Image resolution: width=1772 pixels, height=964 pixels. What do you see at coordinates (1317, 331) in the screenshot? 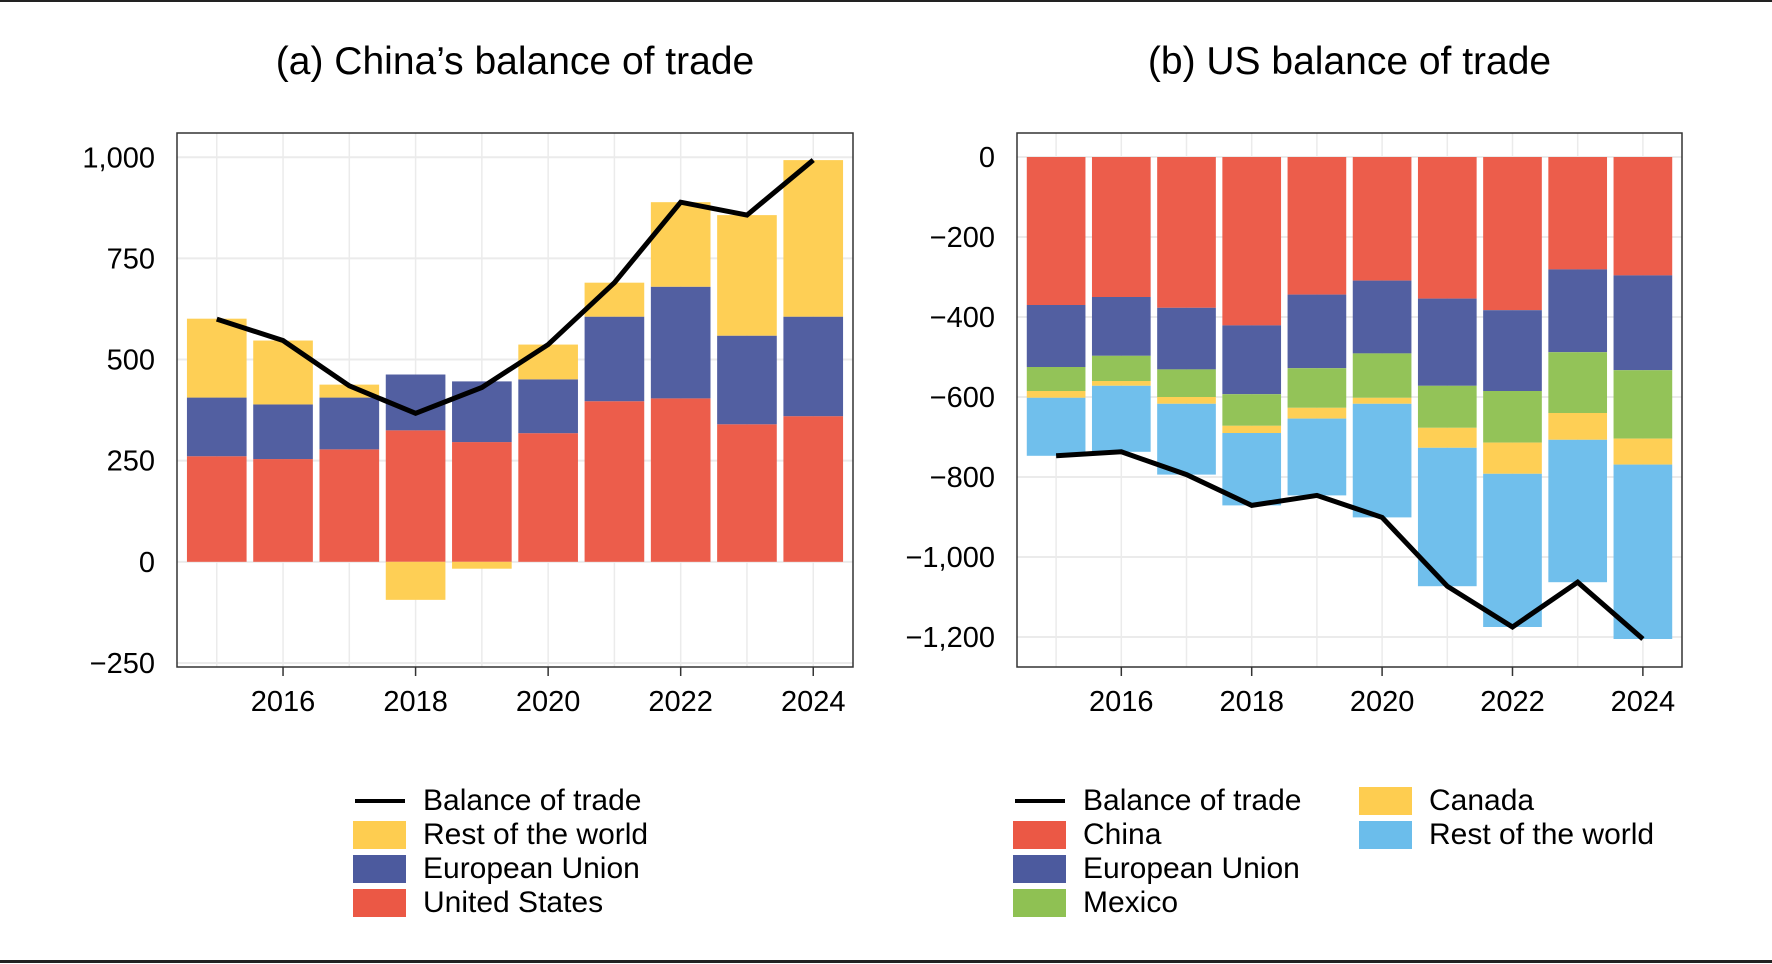
I see `chart-b-bar-european-union-2019` at bounding box center [1317, 331].